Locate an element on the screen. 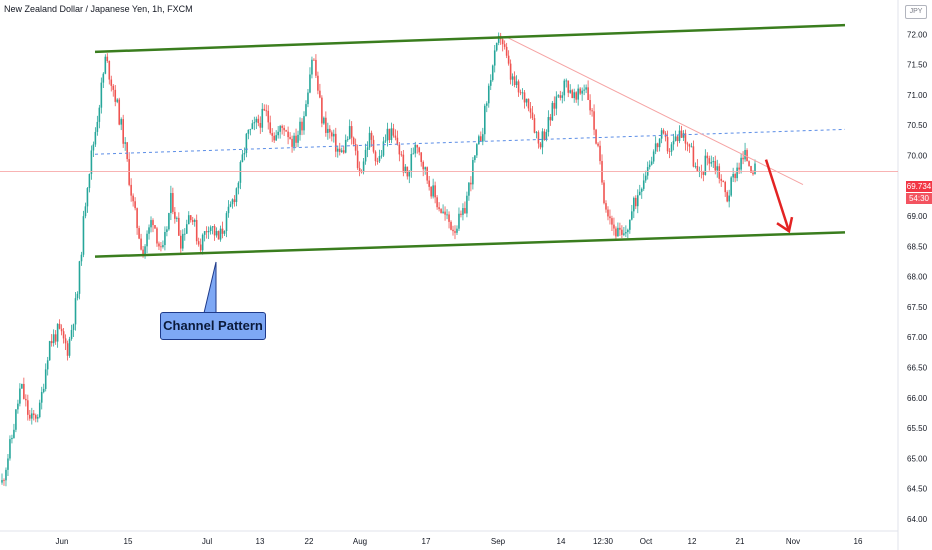 This screenshot has height=550, width=932. y-tick-label: 64.50 is located at coordinates (917, 489).